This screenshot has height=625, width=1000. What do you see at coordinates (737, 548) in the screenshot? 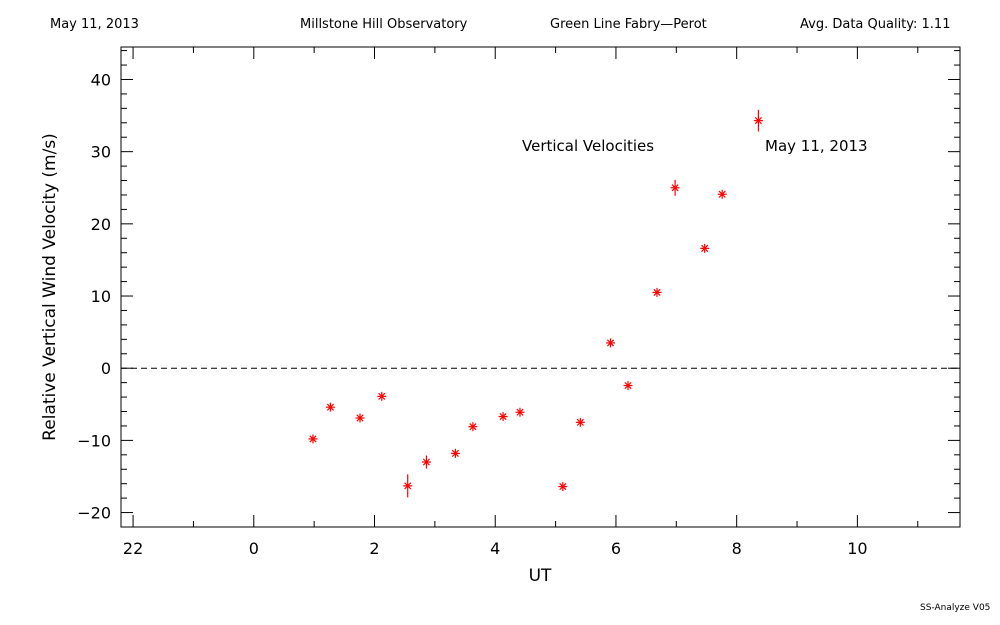
I see `x-tick-label: 8` at bounding box center [737, 548].